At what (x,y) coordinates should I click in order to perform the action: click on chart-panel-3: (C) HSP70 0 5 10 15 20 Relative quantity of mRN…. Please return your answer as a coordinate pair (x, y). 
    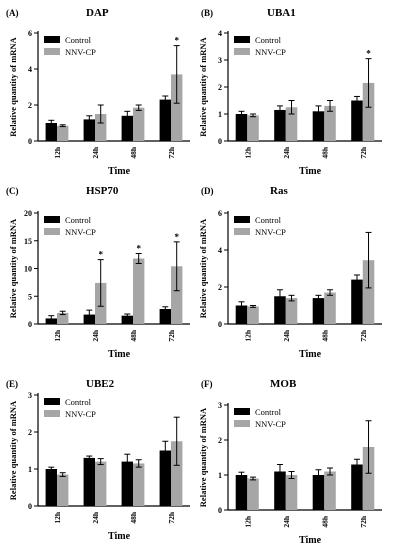
    Looking at the image, I should click on (98, 272).